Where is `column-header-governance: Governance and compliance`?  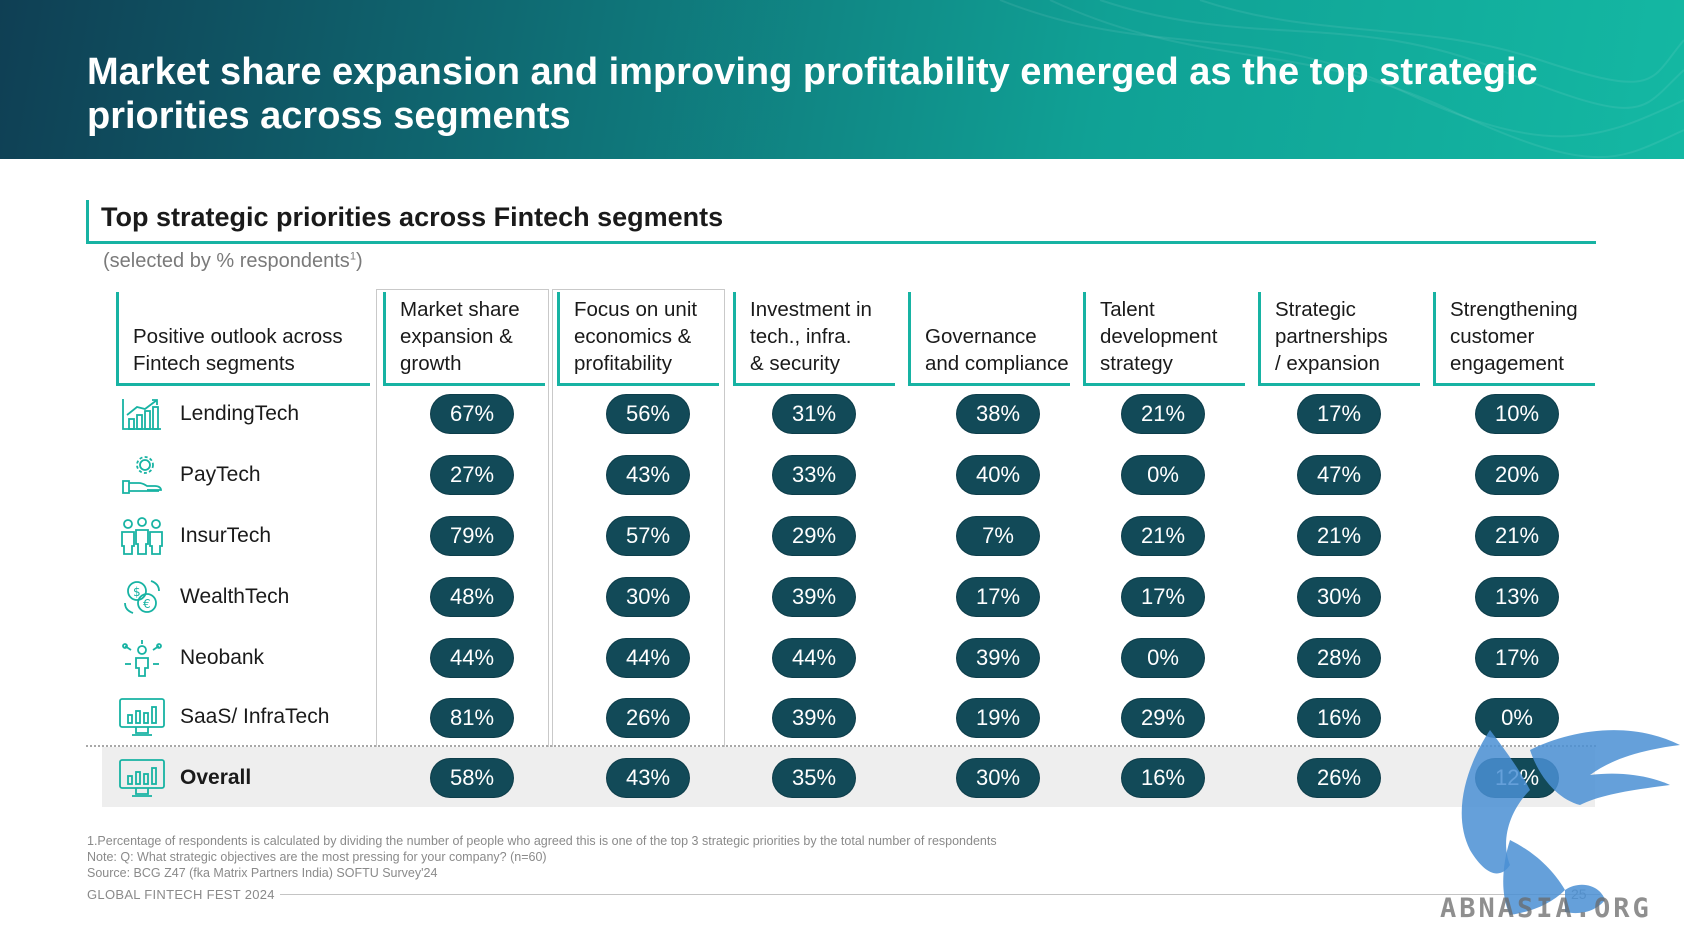
column-header-governance: Governance and compliance is located at coordinates (989, 339).